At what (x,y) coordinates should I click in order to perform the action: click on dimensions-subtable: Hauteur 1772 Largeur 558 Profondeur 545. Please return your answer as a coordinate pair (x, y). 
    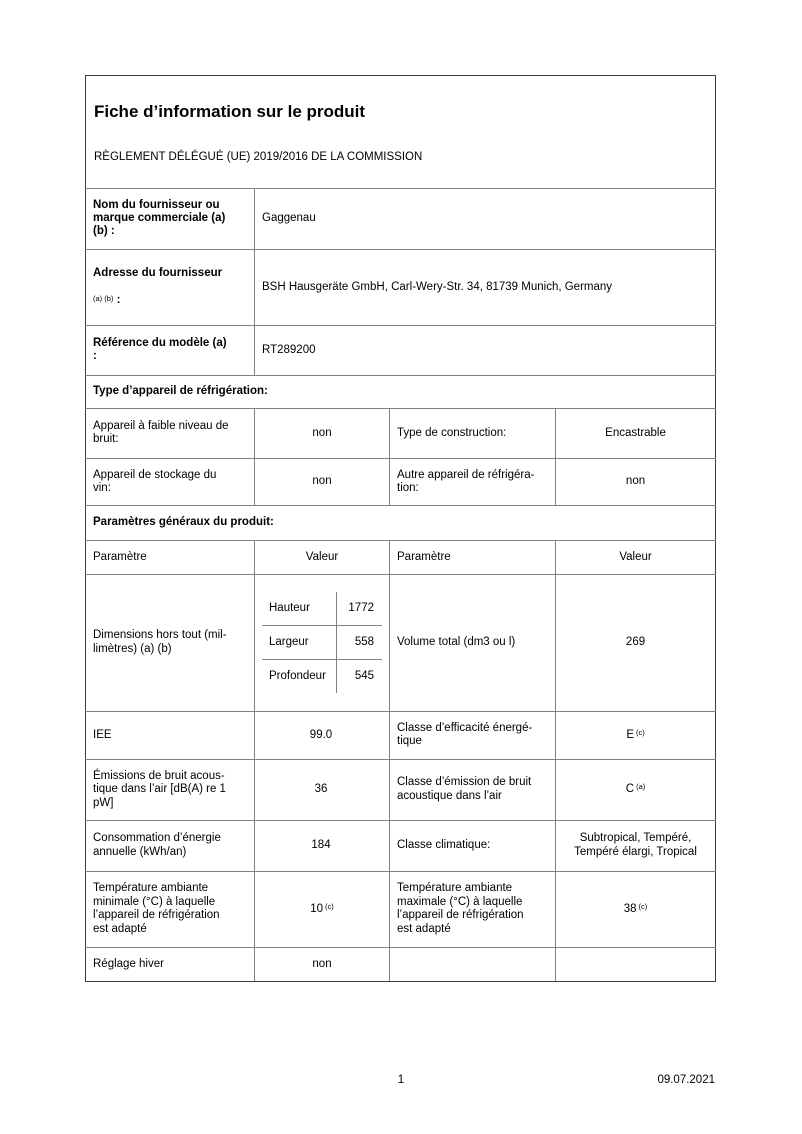
    Looking at the image, I should click on (322, 642).